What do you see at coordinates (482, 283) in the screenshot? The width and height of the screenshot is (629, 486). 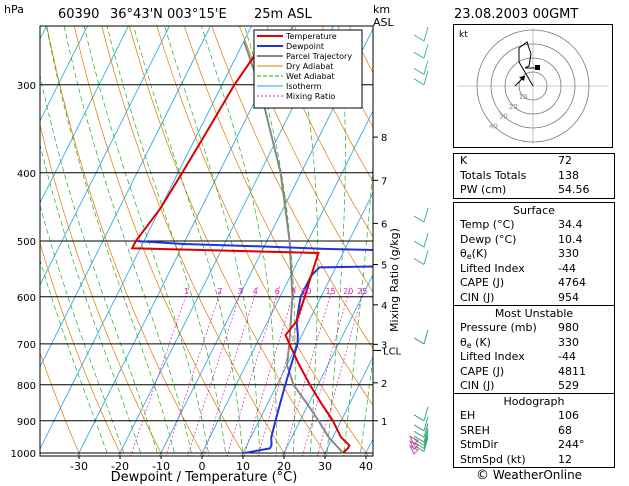 I see `surface-cape-label: CAPE (J)` at bounding box center [482, 283].